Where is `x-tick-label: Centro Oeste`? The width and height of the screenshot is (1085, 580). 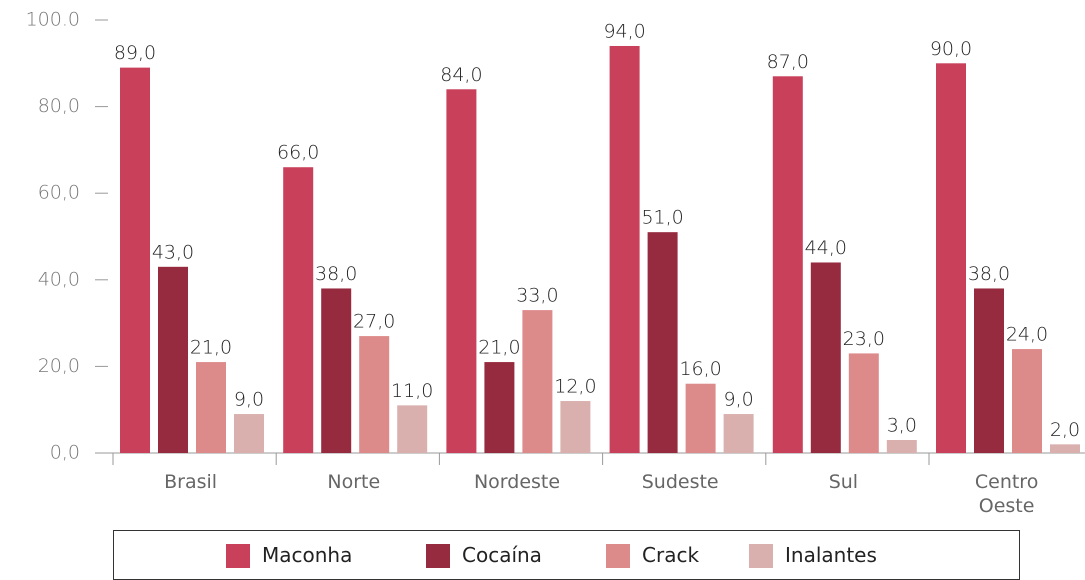 x-tick-label: Centro Oeste is located at coordinates (1006, 494).